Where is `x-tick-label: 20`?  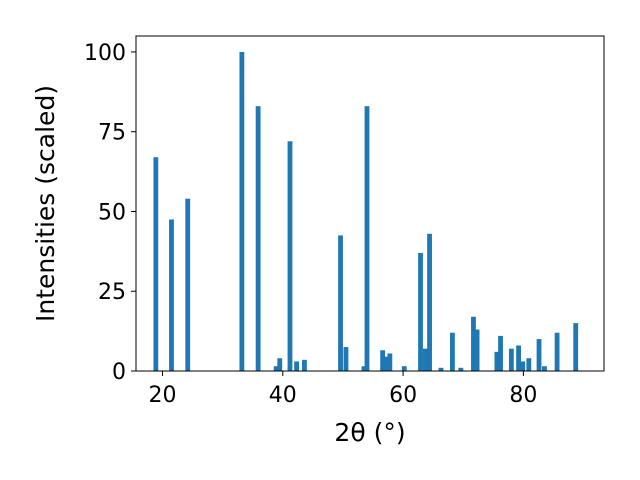 x-tick-label: 20 is located at coordinates (162, 395).